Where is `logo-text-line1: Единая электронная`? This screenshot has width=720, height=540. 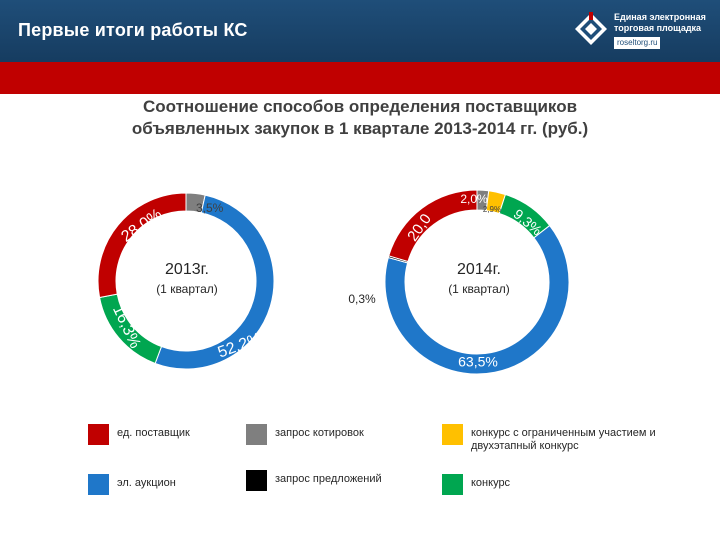
logo-text-line1: Единая электронная is located at coordinates (660, 17).